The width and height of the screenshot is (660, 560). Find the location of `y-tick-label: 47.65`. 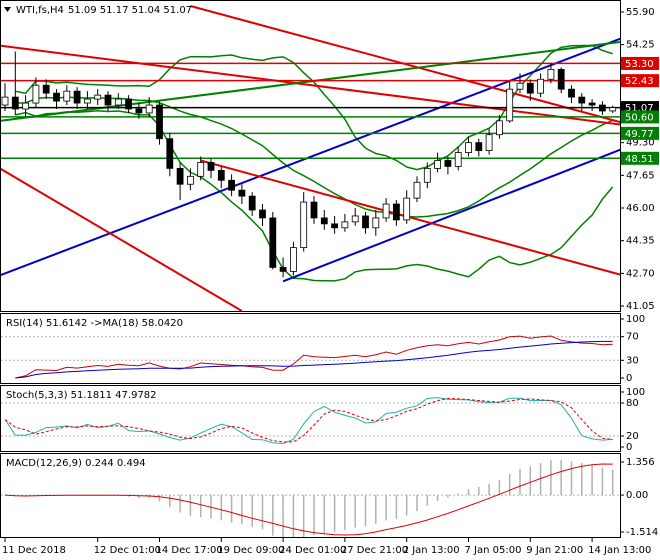

y-tick-label: 47.65 is located at coordinates (640, 175).